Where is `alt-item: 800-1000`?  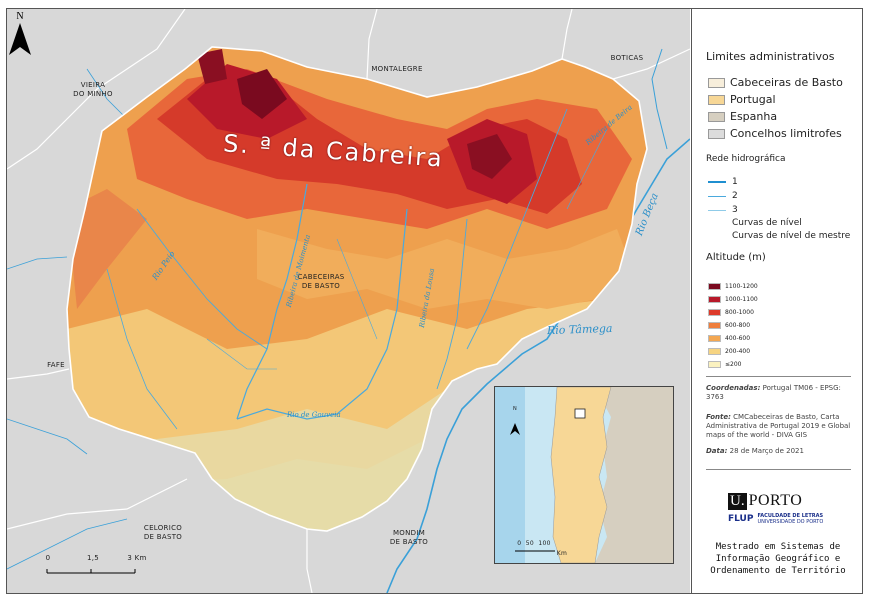 alt-item: 800-1000 is located at coordinates (731, 312).